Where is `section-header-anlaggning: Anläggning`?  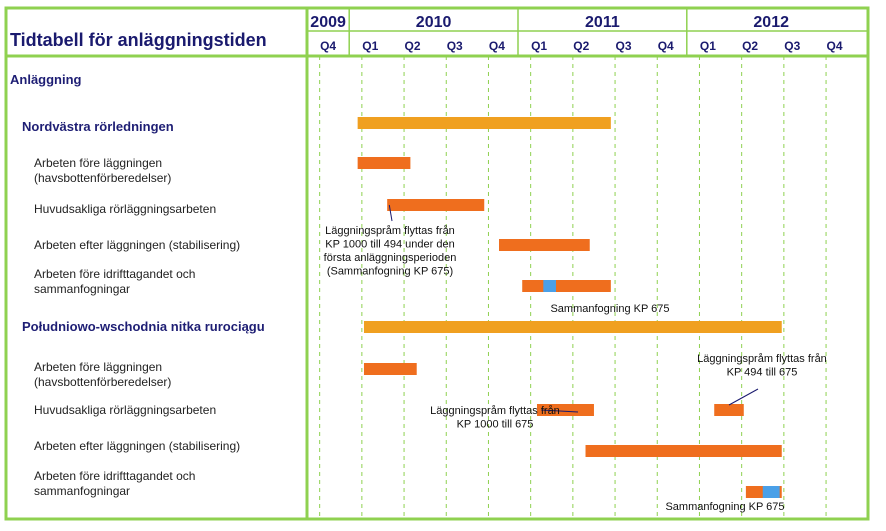
section-header-anlaggning: Anläggning is located at coordinates (46, 79).